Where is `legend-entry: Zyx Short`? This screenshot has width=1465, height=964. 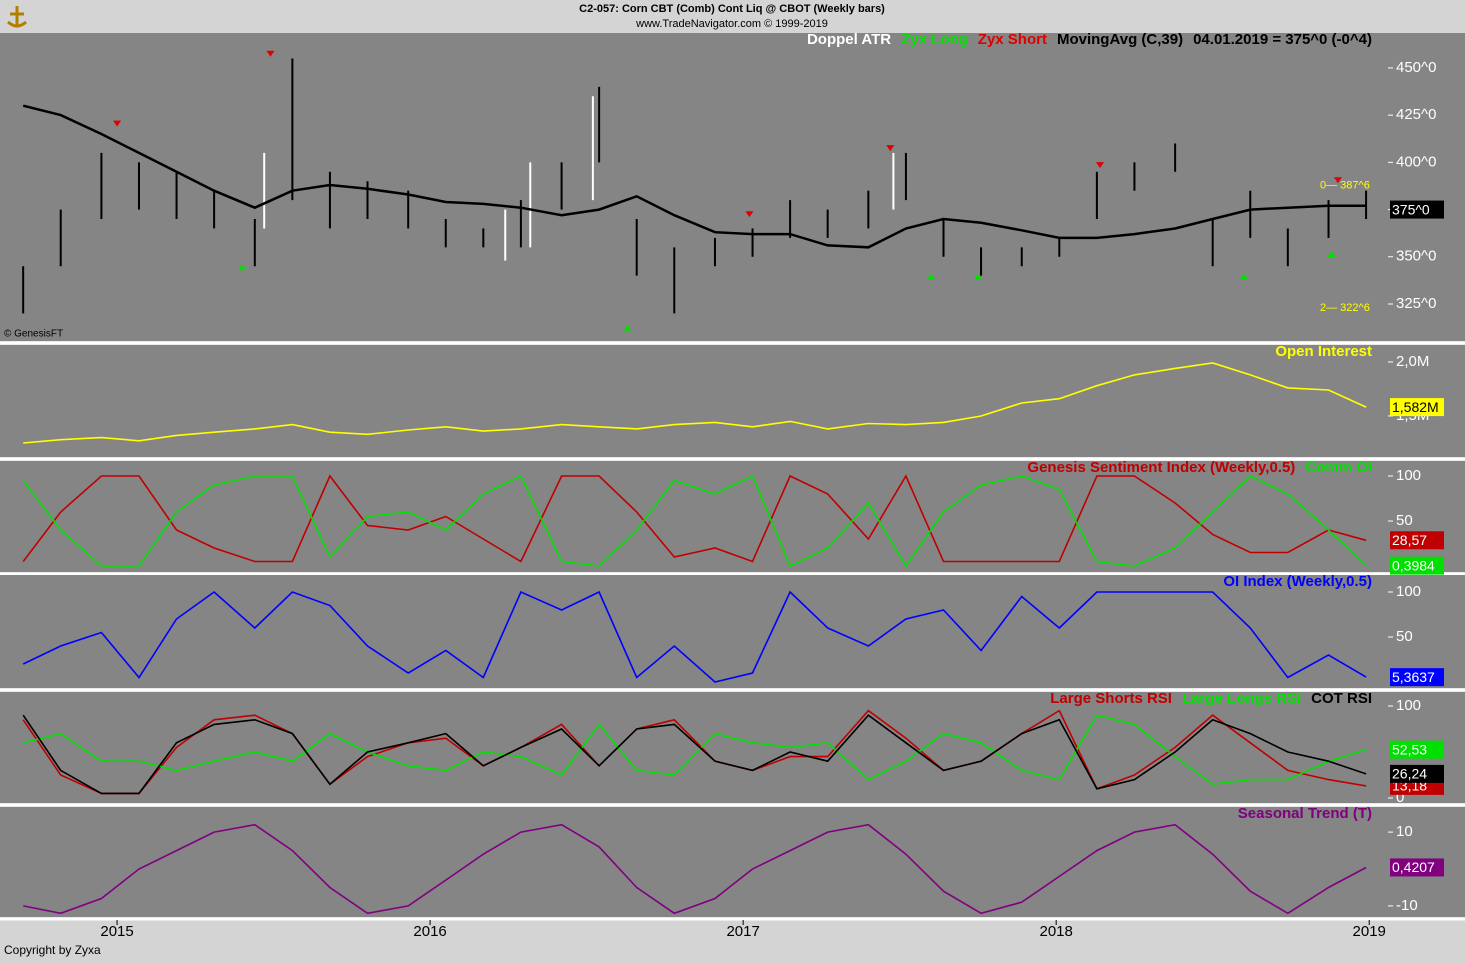
legend-entry: Zyx Short is located at coordinates (1012, 39).